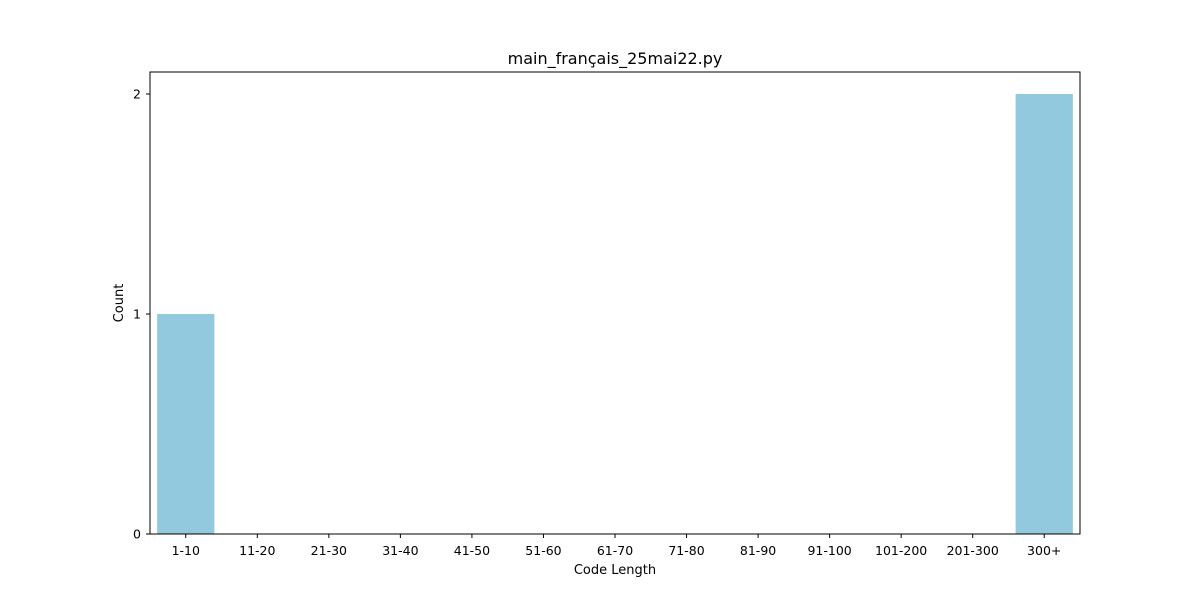 The image size is (1200, 604). What do you see at coordinates (829, 550) in the screenshot?
I see `x-tick-label: 91-100` at bounding box center [829, 550].